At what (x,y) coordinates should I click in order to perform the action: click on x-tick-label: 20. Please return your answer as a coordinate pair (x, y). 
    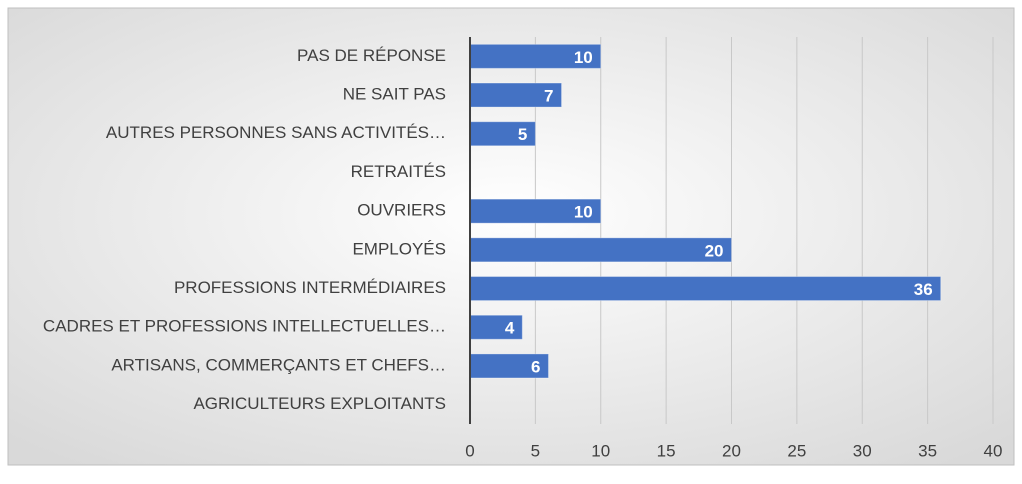
    Looking at the image, I should click on (731, 450).